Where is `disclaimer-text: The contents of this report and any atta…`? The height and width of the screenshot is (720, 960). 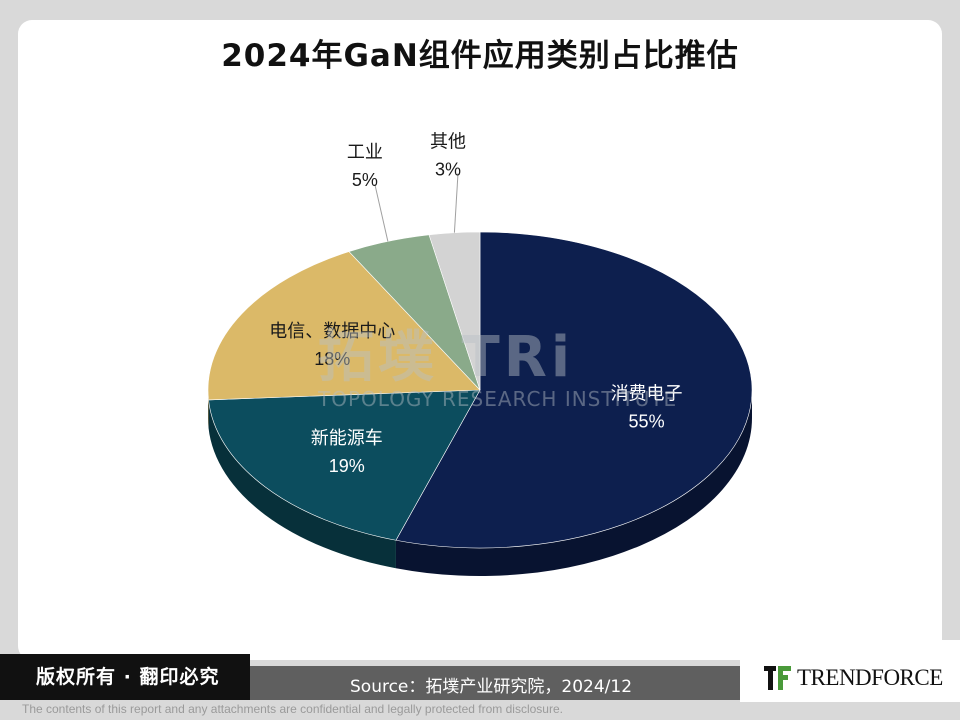 disclaimer-text: The contents of this report and any atta… is located at coordinates (292, 709).